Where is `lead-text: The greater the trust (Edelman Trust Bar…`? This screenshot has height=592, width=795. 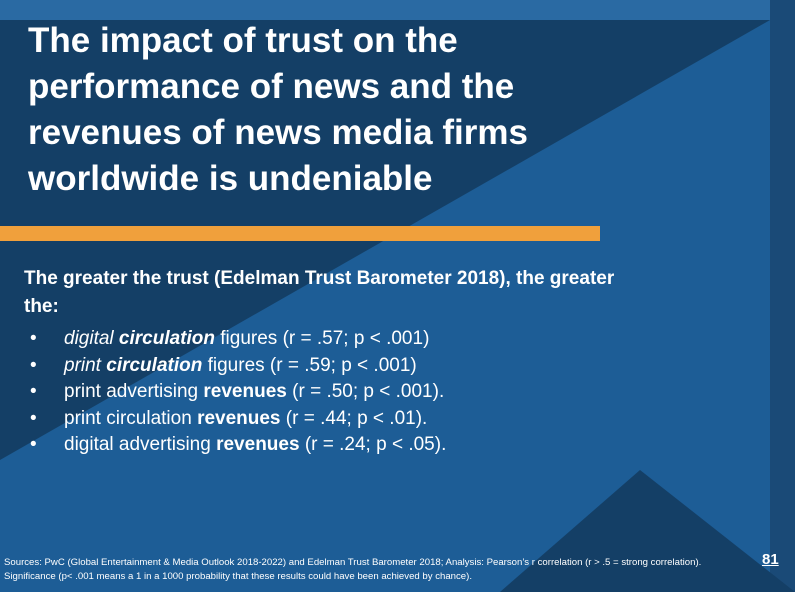 lead-text: The greater the trust (Edelman Trust Bar… is located at coordinates (319, 292).